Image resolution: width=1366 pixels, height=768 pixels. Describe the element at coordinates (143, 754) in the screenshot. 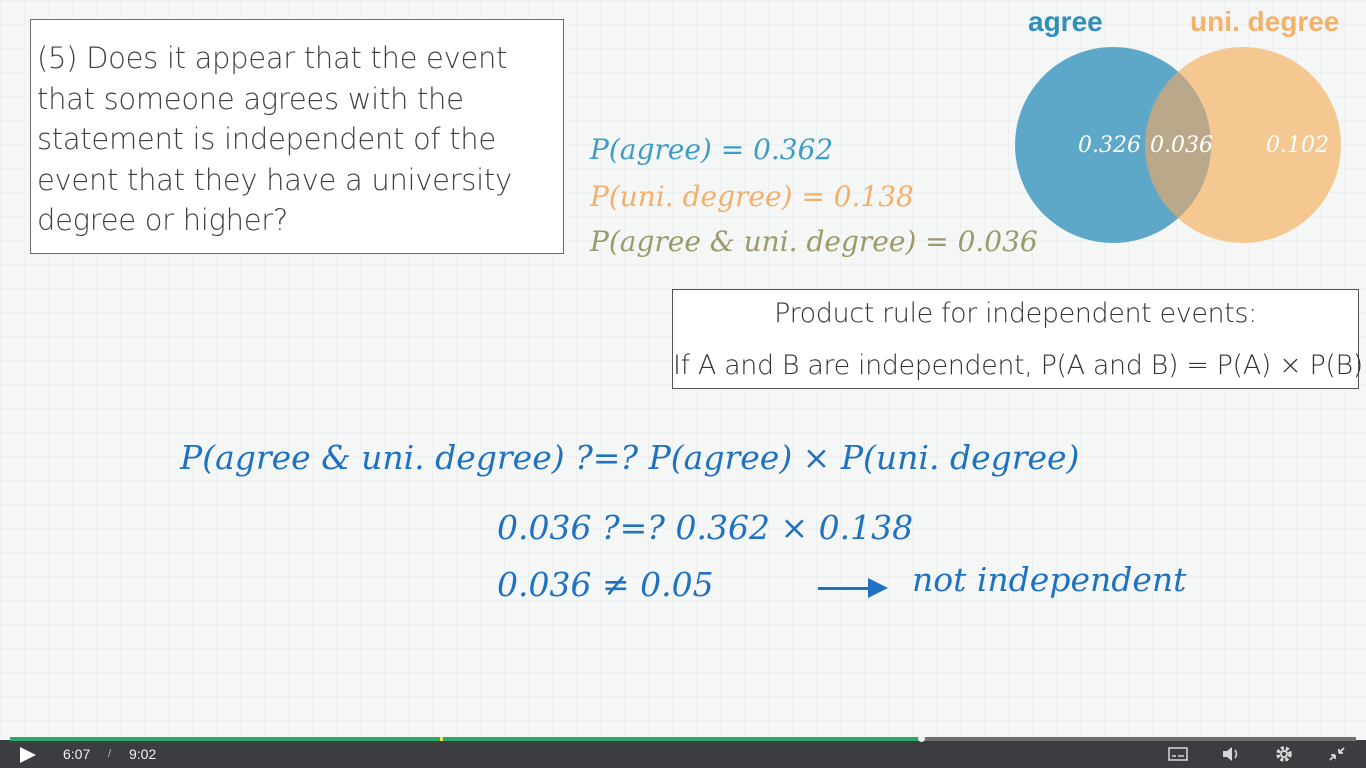

I see `total-time: 9:02` at that location.